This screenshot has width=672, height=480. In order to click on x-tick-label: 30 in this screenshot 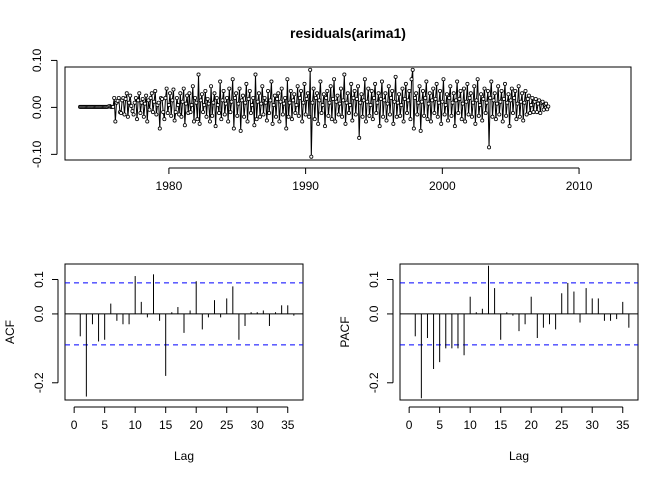, I will do `click(593, 425)`.